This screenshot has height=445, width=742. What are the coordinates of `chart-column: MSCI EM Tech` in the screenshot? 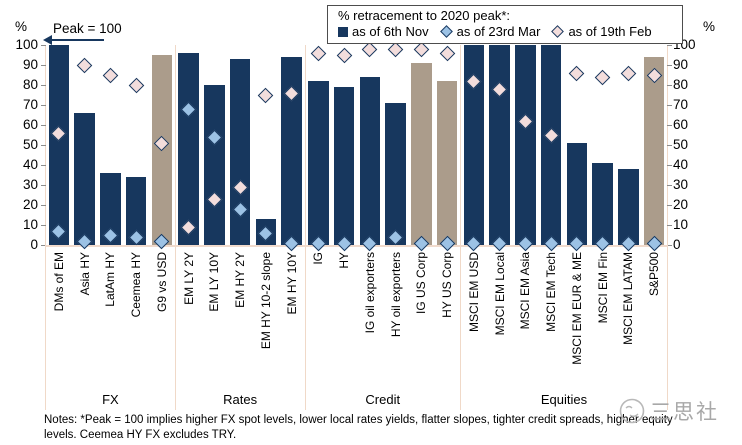 It's located at (551, 227).